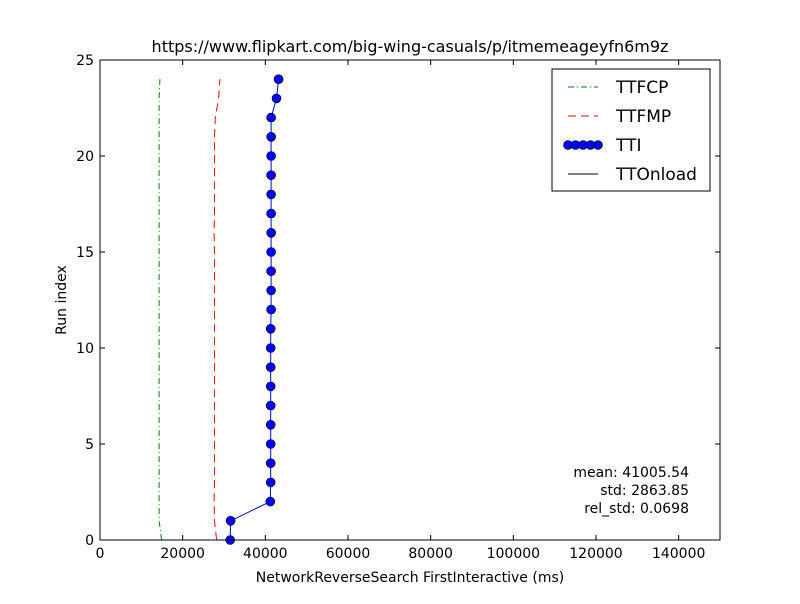 Image resolution: width=800 pixels, height=604 pixels. I want to click on y-tick-label: 0, so click(89, 541).